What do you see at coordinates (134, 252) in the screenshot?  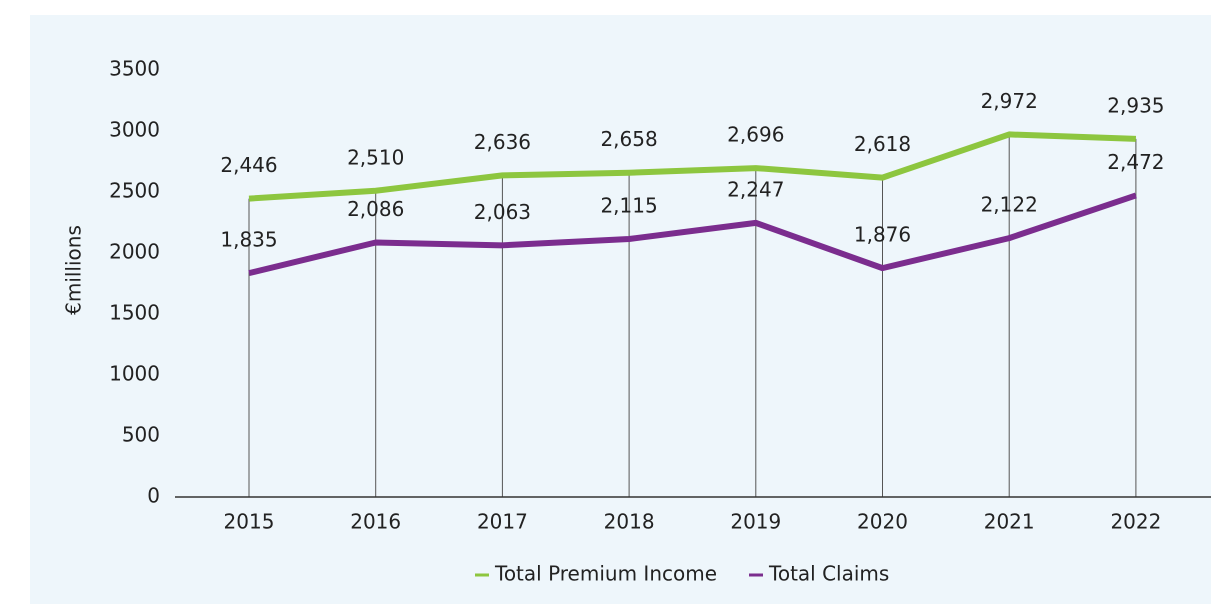 I see `y-tick-label: 2000` at bounding box center [134, 252].